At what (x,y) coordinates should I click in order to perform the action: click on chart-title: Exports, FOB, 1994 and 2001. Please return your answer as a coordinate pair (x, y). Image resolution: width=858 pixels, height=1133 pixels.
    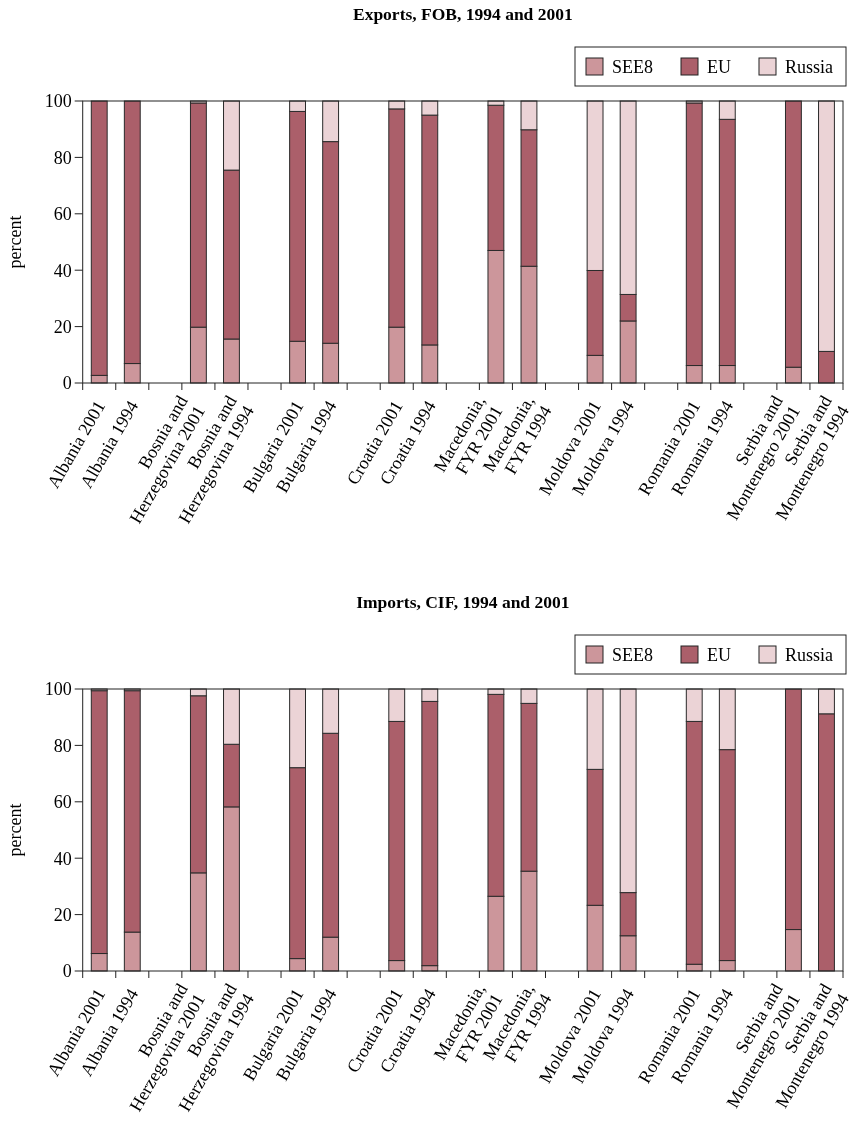
    Looking at the image, I should click on (462, 14).